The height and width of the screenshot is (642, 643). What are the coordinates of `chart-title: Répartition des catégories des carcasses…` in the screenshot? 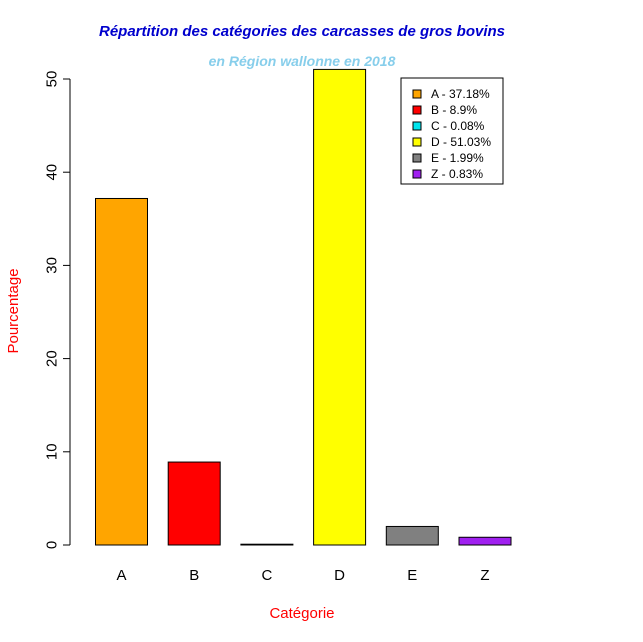 It's located at (302, 31).